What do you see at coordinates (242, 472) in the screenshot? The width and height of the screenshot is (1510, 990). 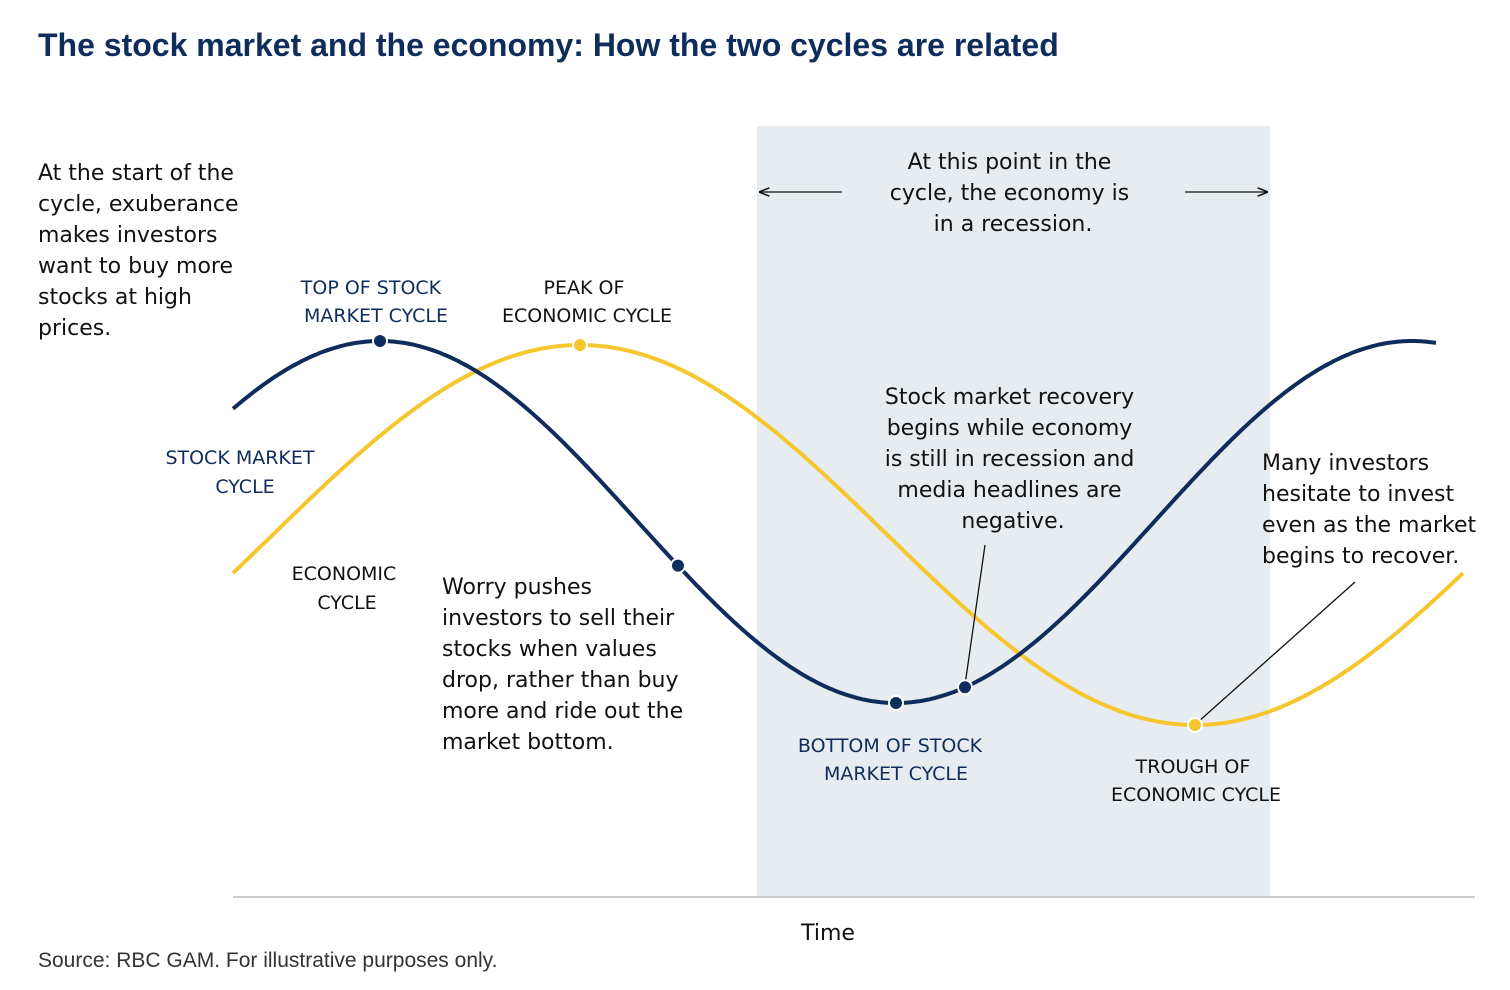 I see `label: STOCK MARKET CYCLE` at bounding box center [242, 472].